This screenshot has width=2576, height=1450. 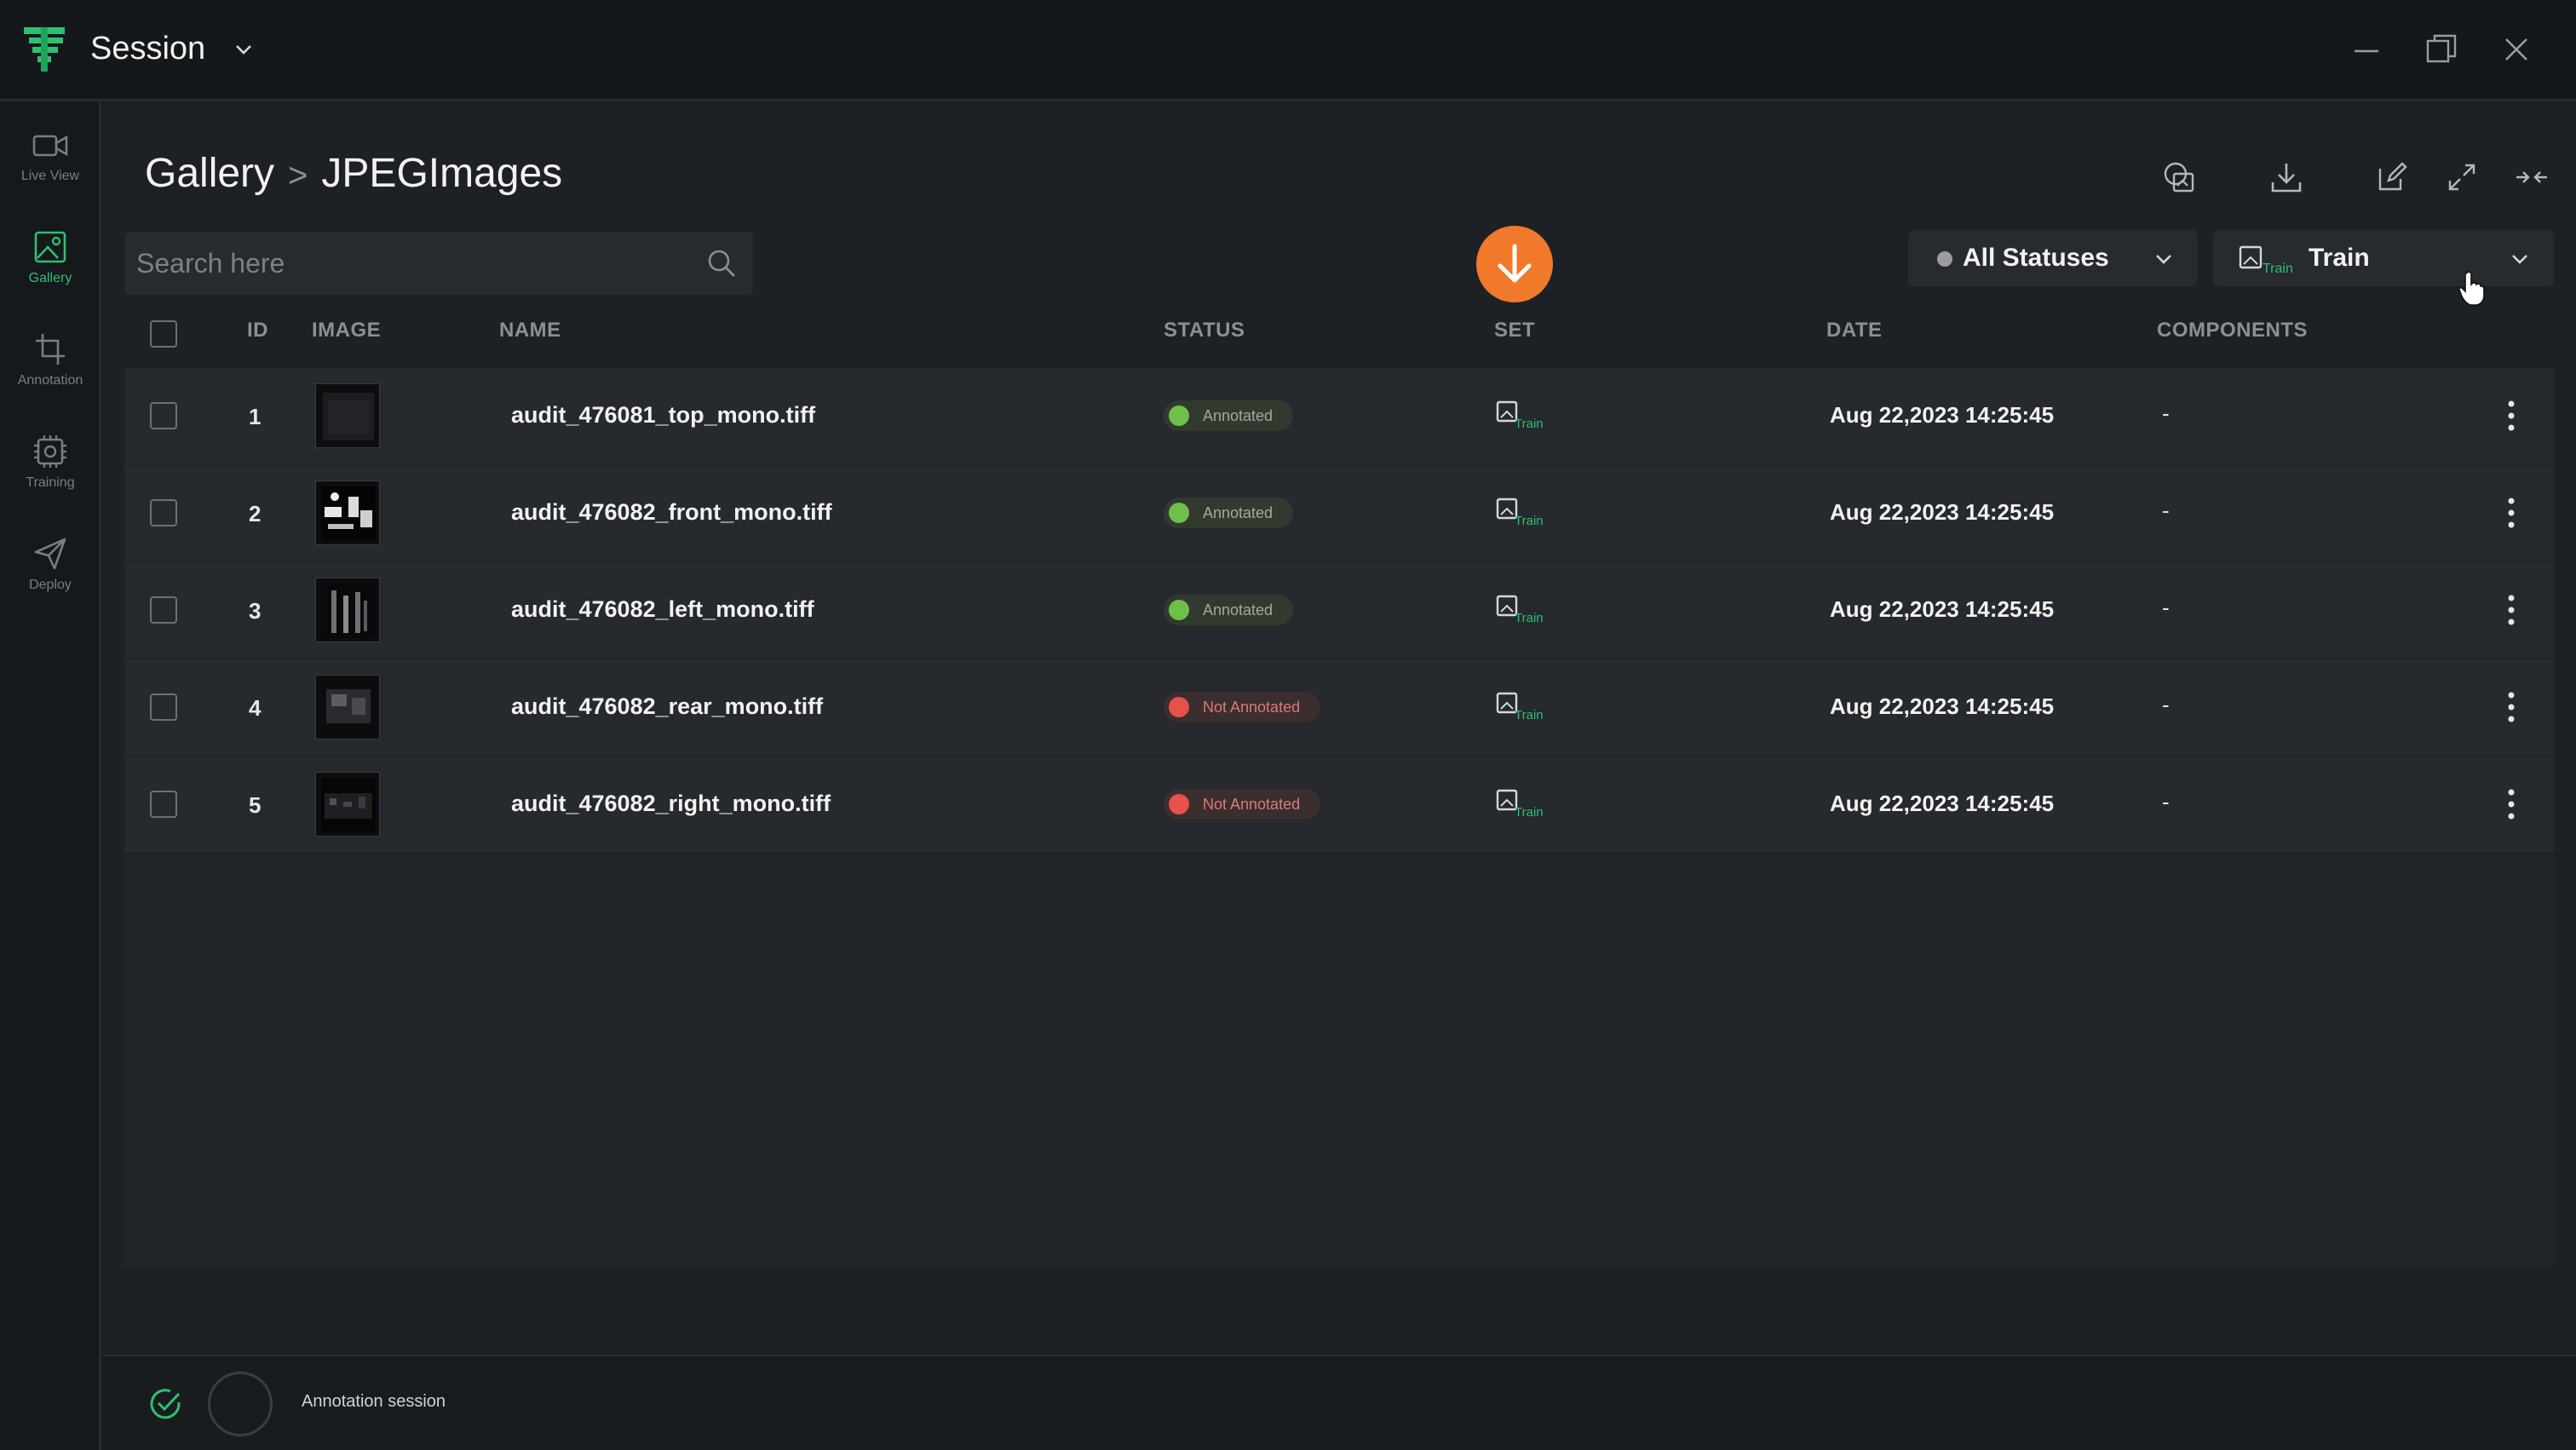 I want to click on table-header: ID IMAGE NAME STATUS SET DATE COMPONENTS, so click(x=1339, y=338).